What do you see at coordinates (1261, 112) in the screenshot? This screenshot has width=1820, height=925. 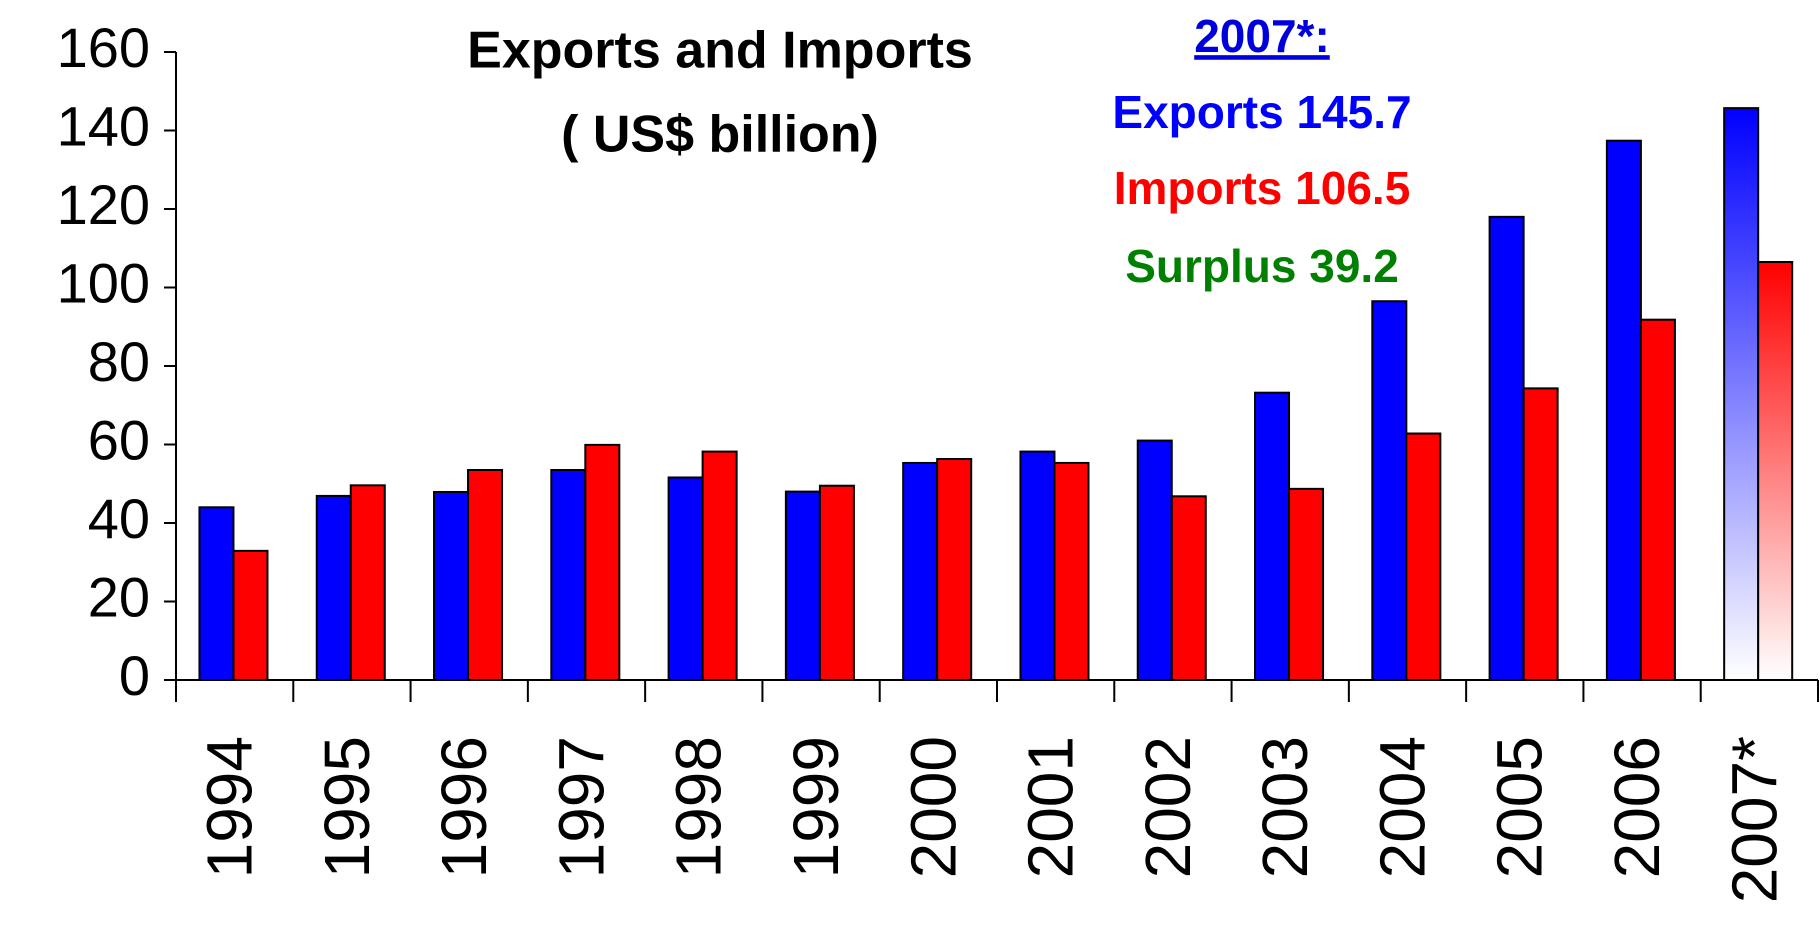 I see `annotation: Exports 145.7` at bounding box center [1261, 112].